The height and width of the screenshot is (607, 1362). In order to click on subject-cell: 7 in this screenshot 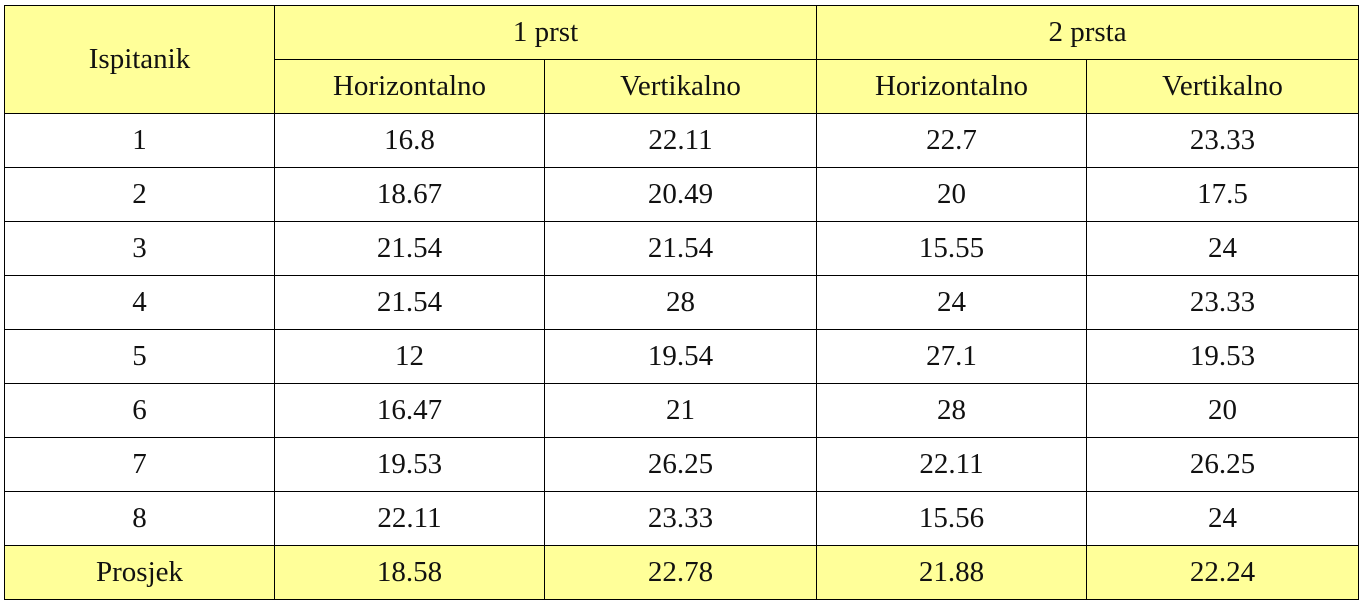, I will do `click(139, 464)`.